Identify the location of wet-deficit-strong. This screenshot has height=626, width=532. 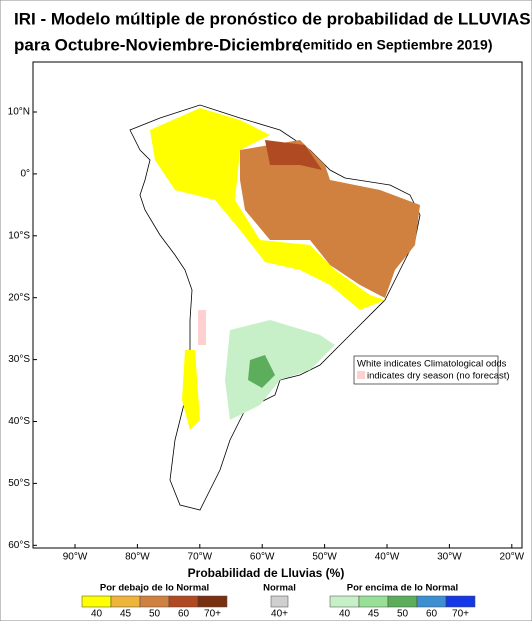
(293, 155).